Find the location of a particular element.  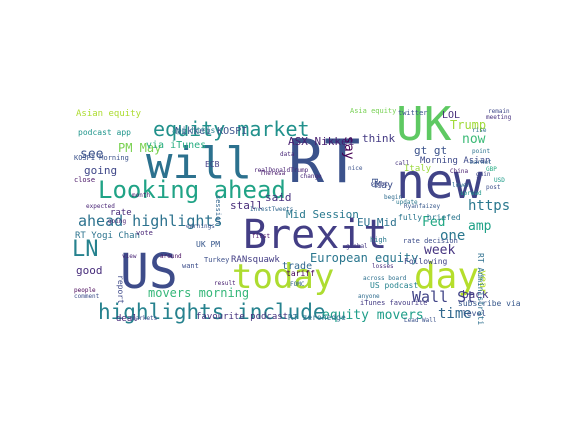

cloud-word: gt gt is located at coordinates (430, 150).